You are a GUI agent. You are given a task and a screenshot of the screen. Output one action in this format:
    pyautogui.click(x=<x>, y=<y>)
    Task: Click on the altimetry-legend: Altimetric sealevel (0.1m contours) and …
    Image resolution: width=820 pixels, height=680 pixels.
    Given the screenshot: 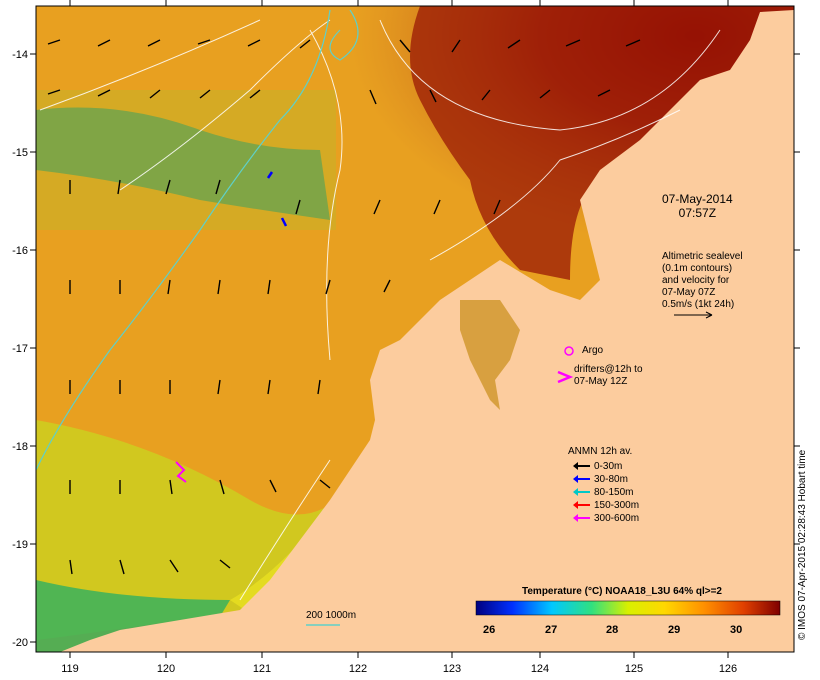 What is the action you would take?
    pyautogui.click(x=702, y=281)
    